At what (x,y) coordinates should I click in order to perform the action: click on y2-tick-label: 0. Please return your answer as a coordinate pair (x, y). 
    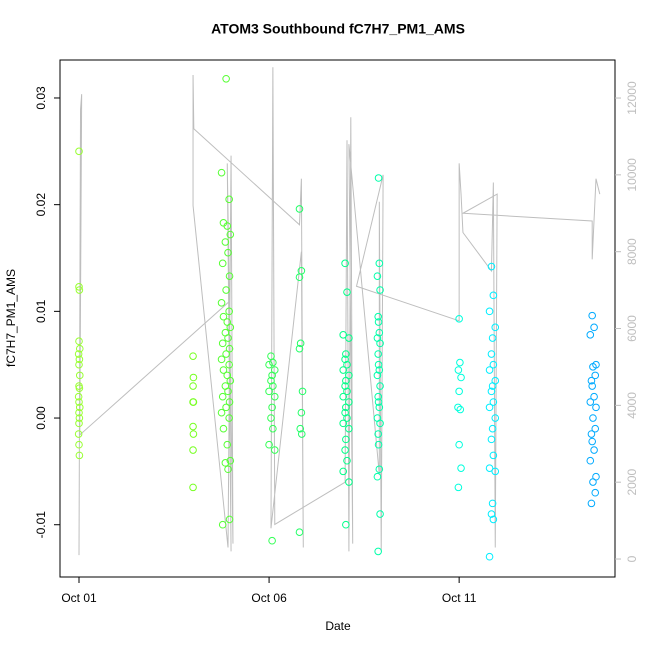
    Looking at the image, I should click on (632, 558).